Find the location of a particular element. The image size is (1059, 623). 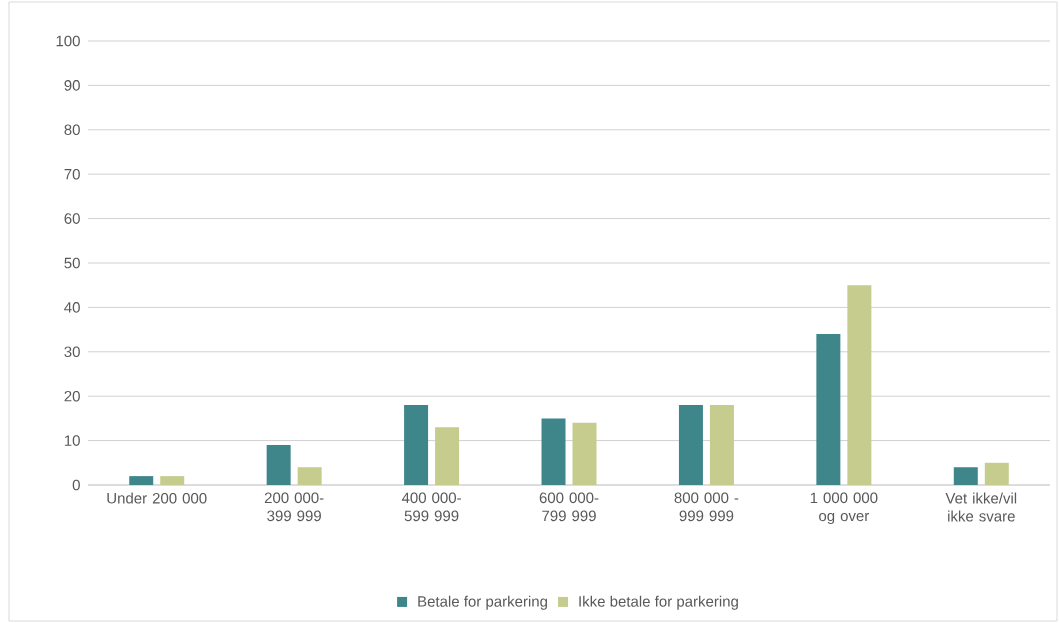

x-tick-label: 800 000 - 999 999 is located at coordinates (706, 507).